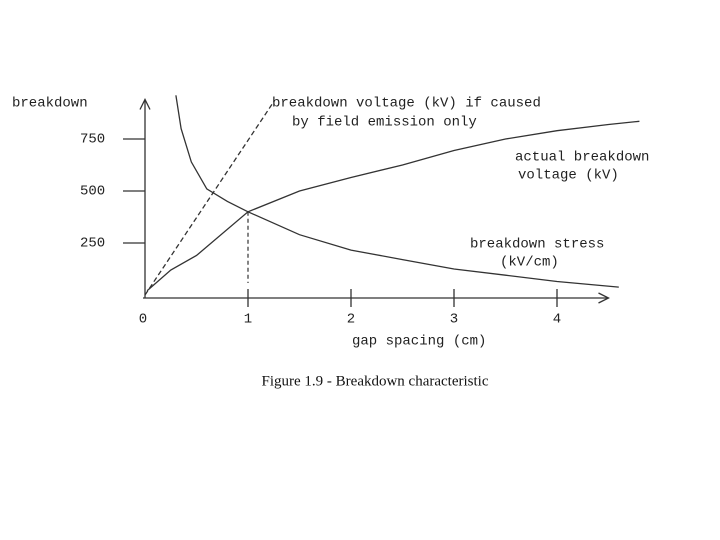  What do you see at coordinates (419, 342) in the screenshot?
I see `x-axis-label: gap spacing (cm)` at bounding box center [419, 342].